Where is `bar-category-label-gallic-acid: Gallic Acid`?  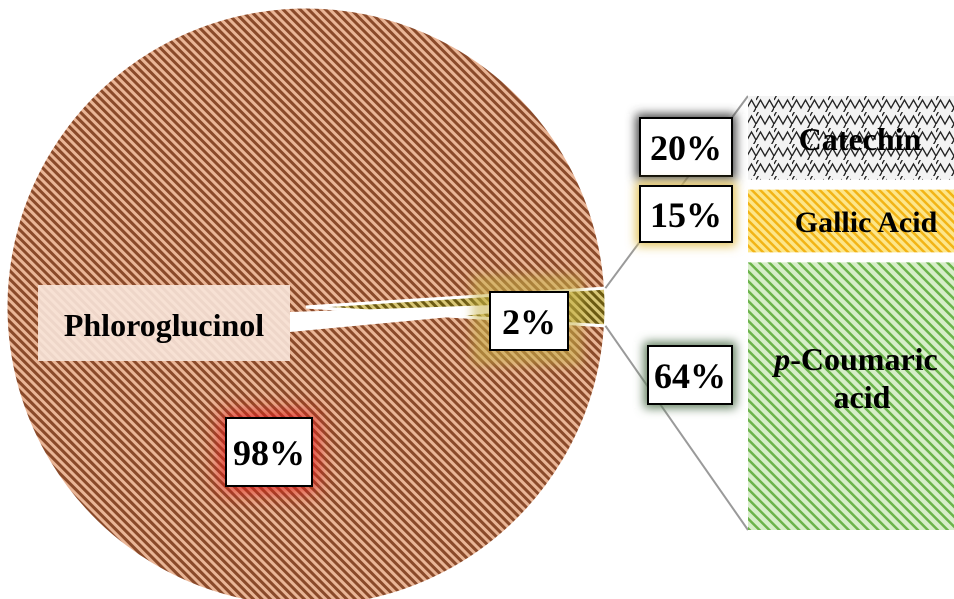
bar-category-label-gallic-acid: Gallic Acid is located at coordinates (866, 222).